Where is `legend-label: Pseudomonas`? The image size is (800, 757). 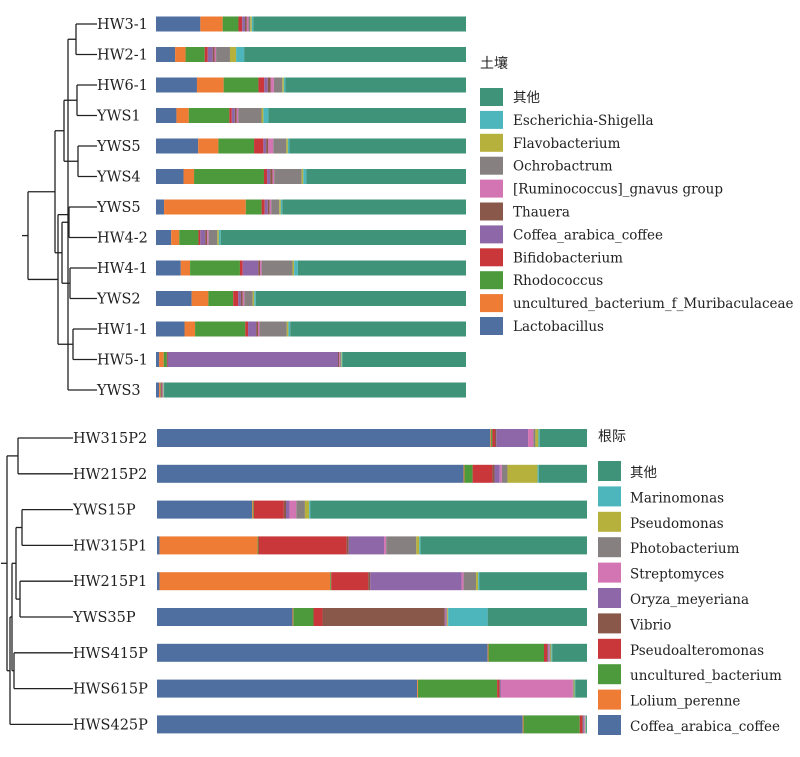 legend-label: Pseudomonas is located at coordinates (677, 524).